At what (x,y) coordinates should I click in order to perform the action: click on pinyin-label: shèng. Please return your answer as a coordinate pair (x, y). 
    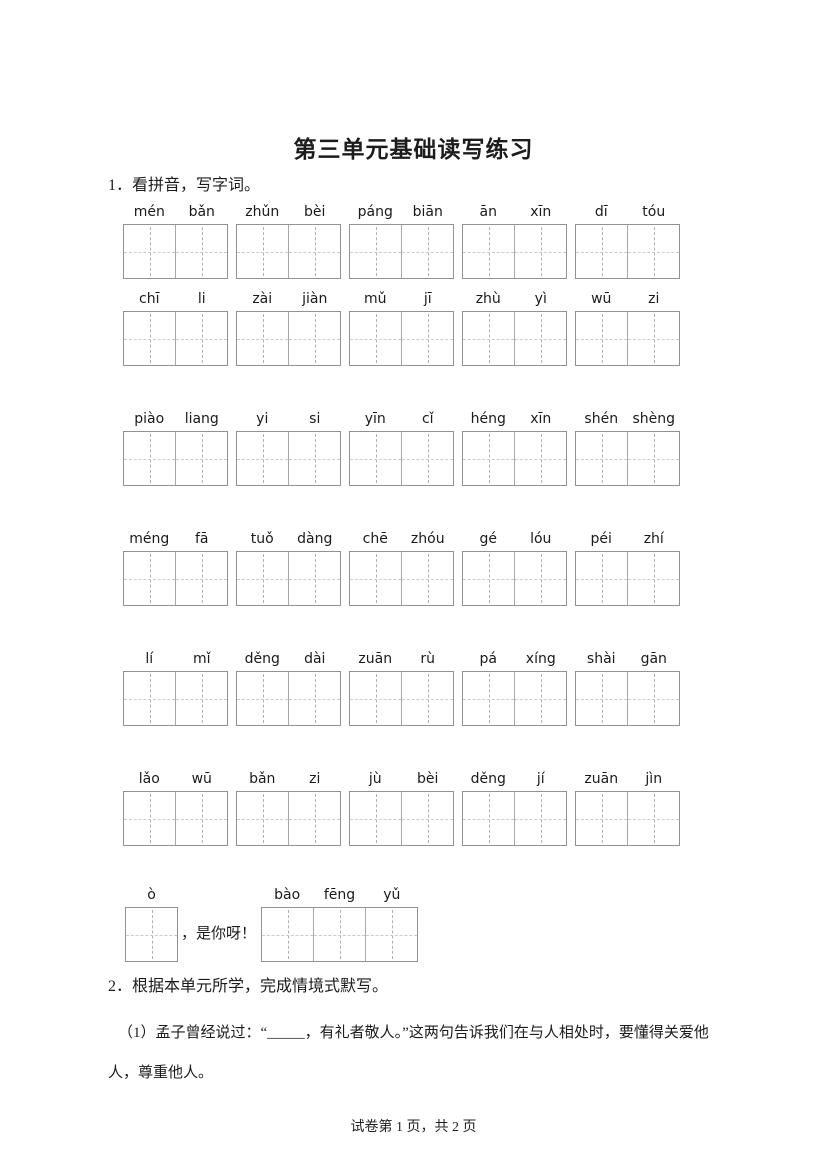
    Looking at the image, I should click on (654, 419).